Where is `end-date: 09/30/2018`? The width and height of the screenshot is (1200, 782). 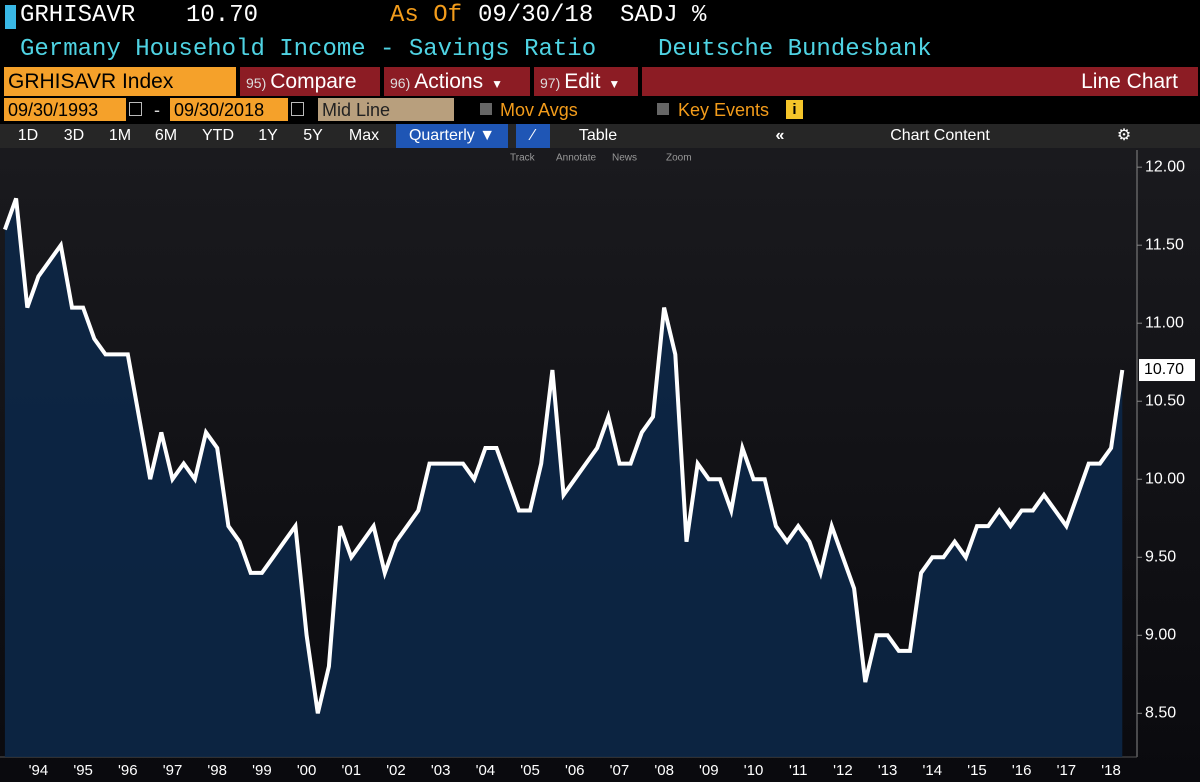 end-date: 09/30/2018 is located at coordinates (229, 109).